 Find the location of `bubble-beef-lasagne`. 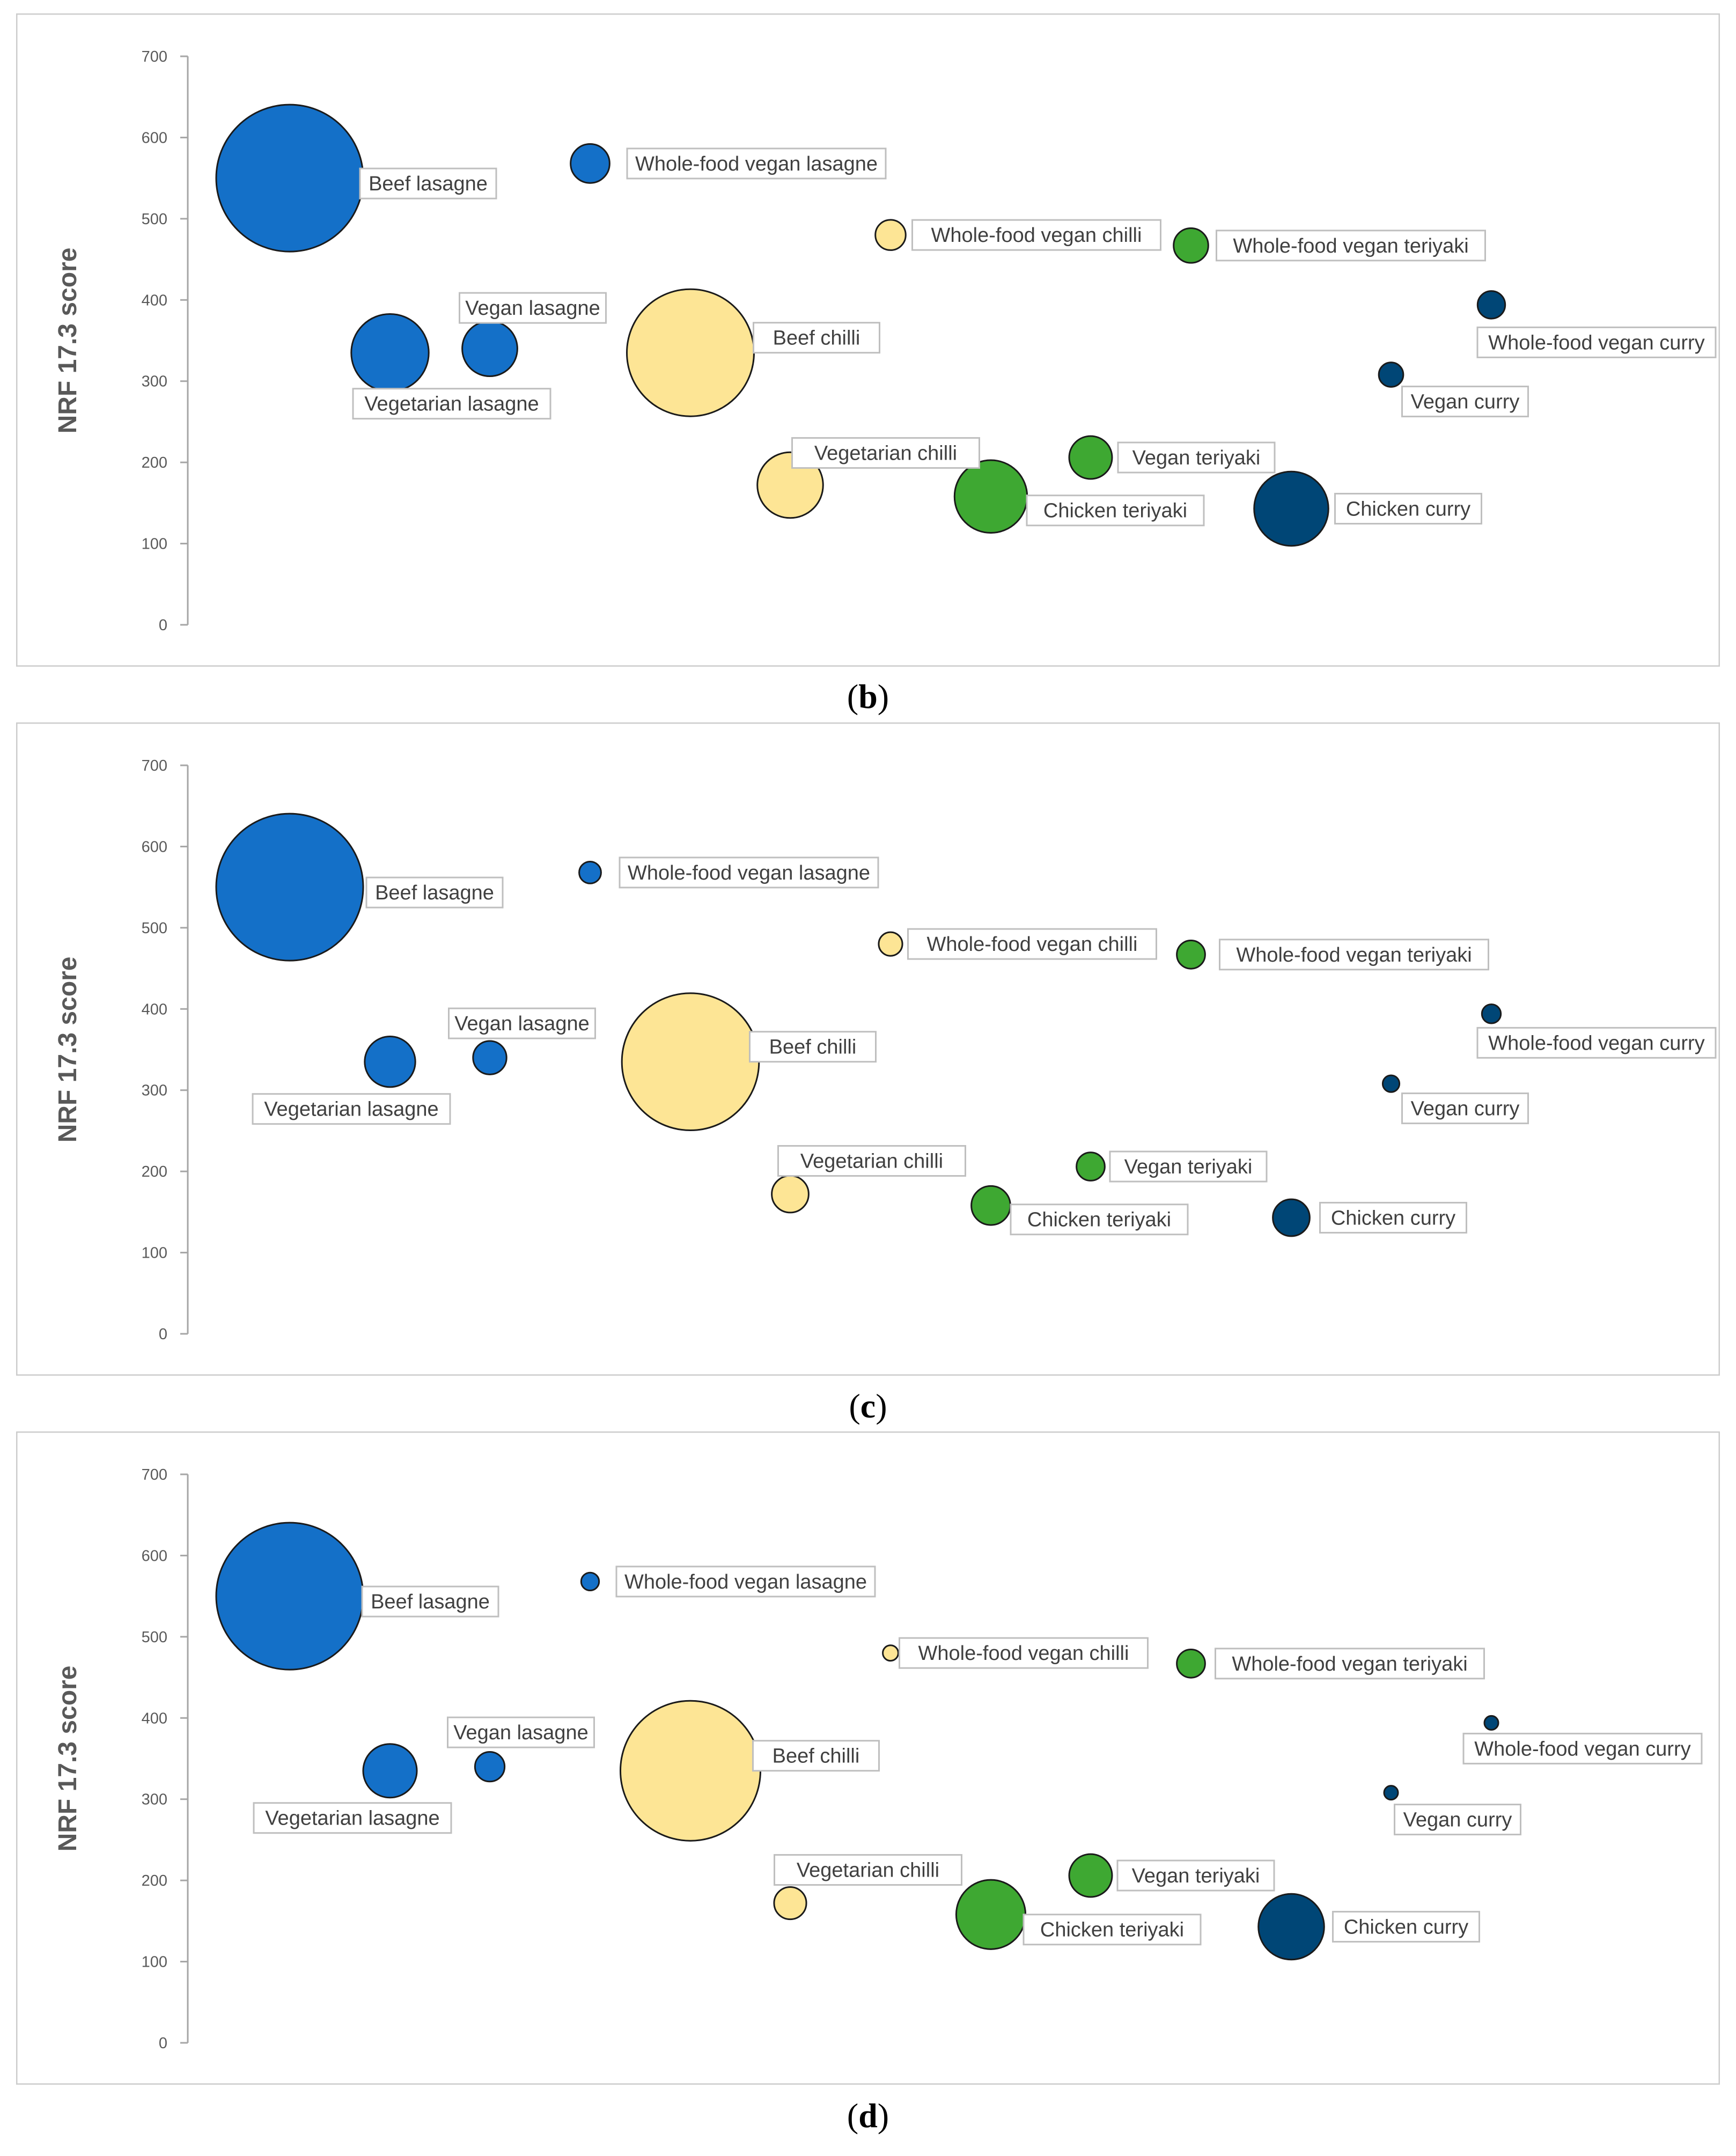

bubble-beef-lasagne is located at coordinates (289, 1596).